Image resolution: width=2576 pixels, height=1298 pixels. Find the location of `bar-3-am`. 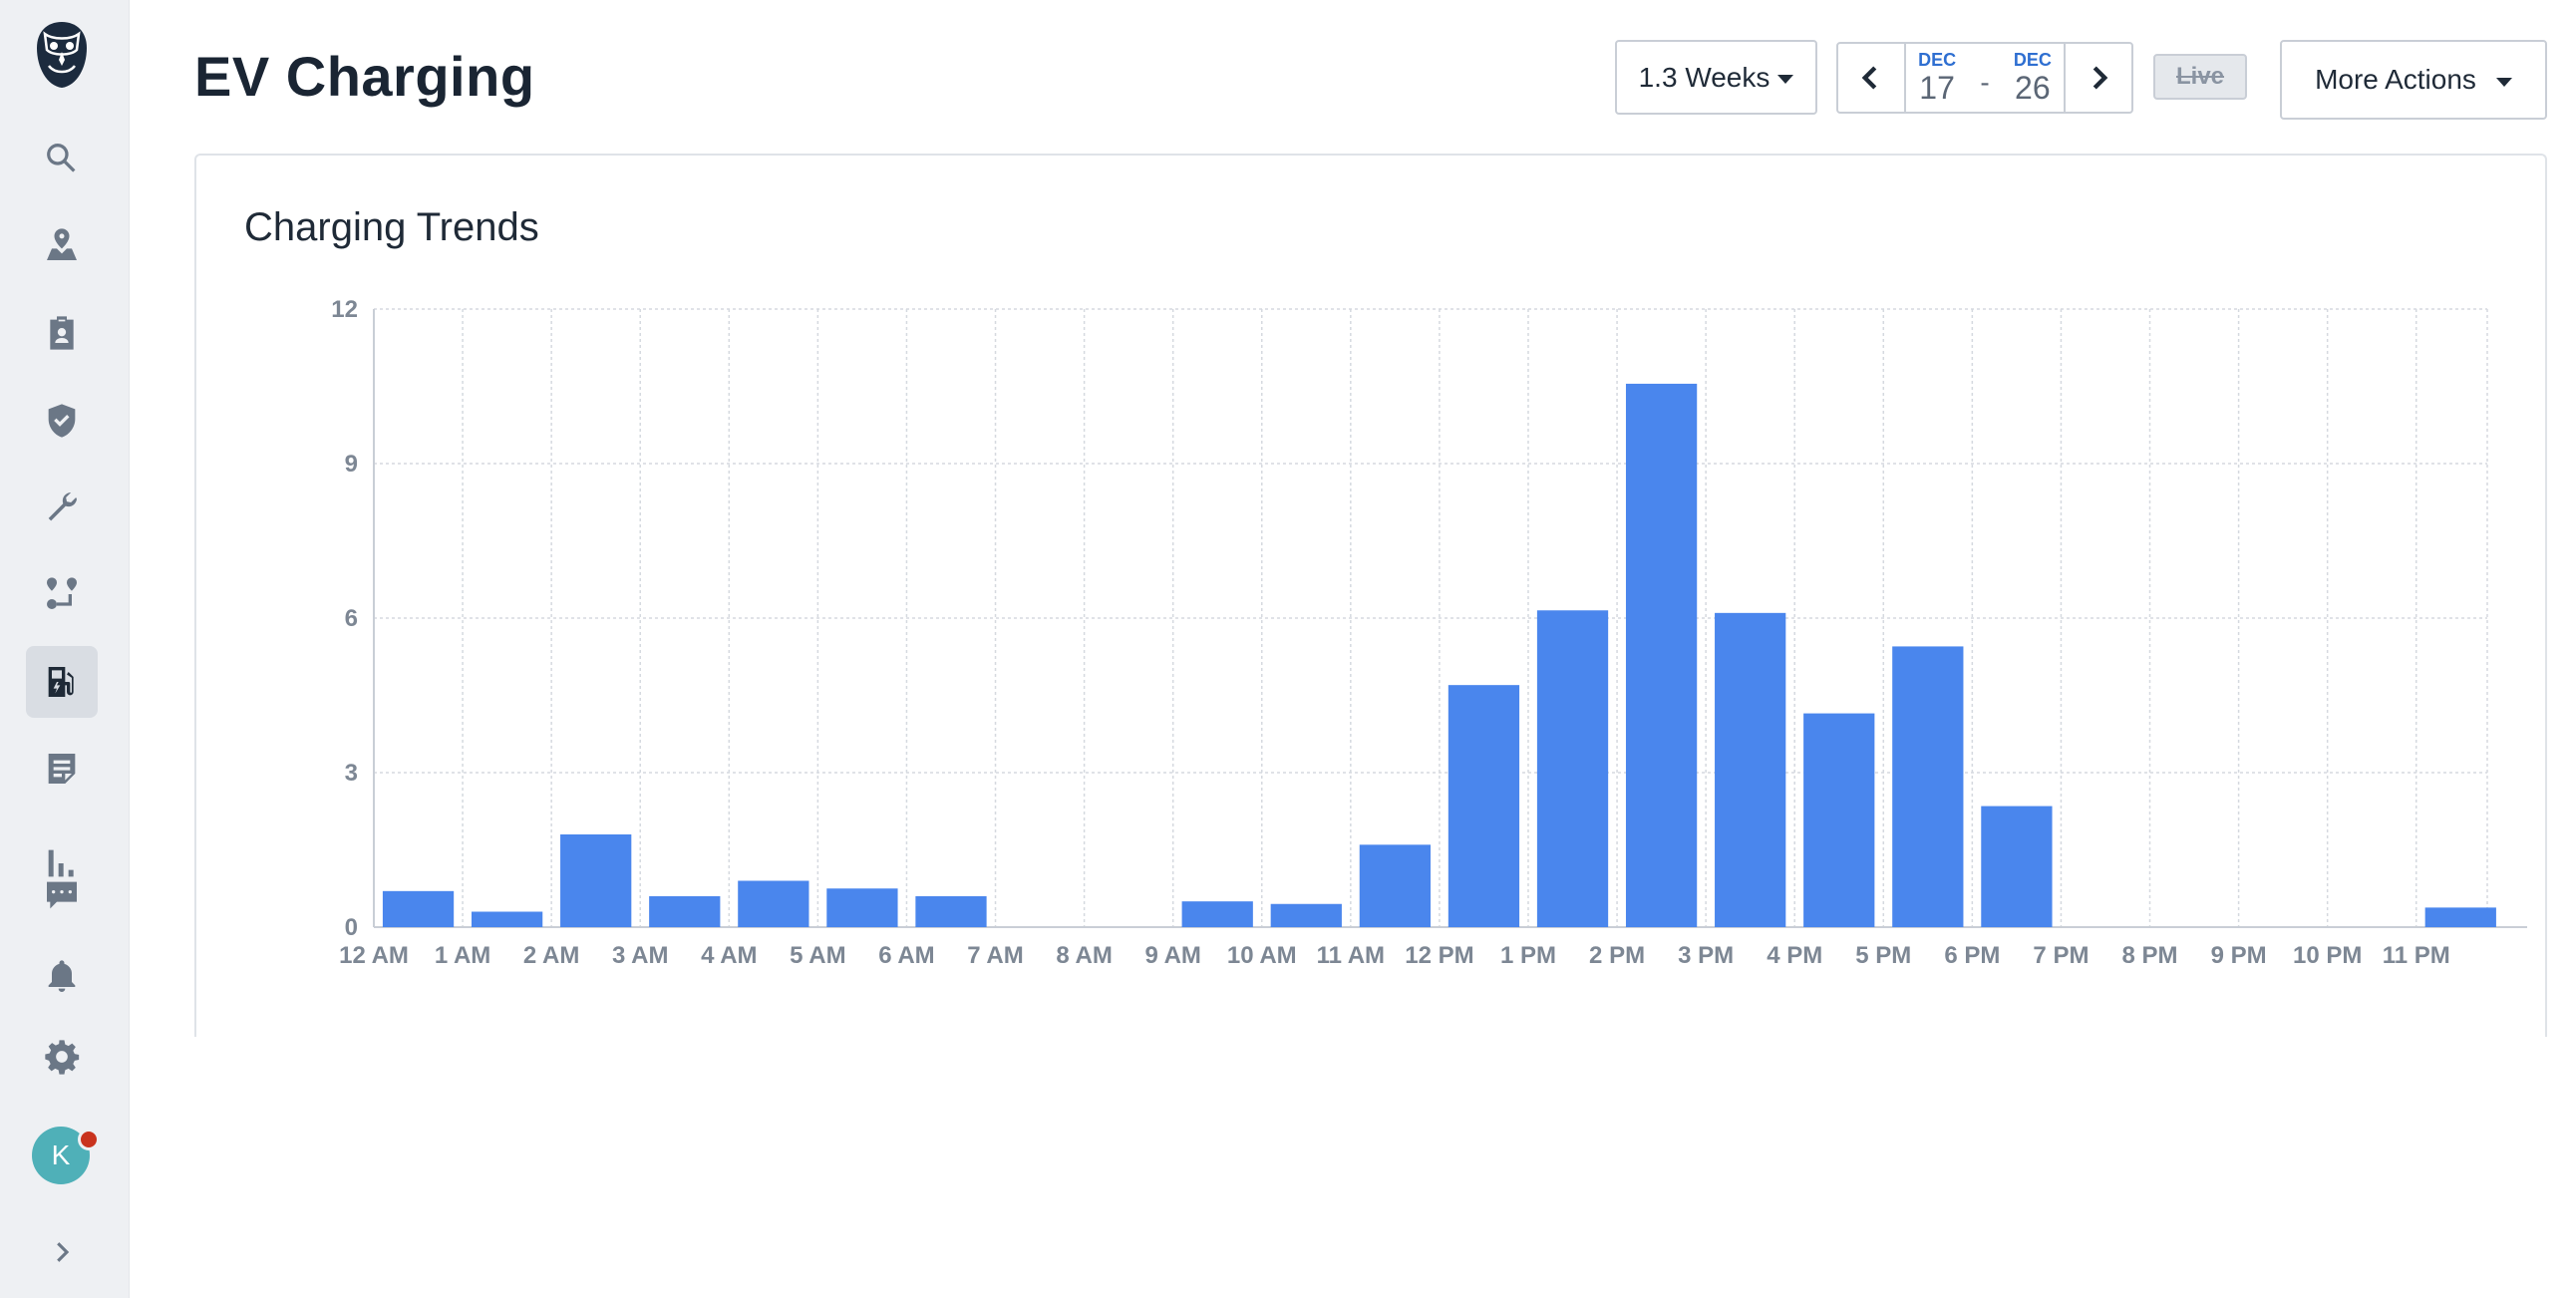

bar-3-am is located at coordinates (685, 912).